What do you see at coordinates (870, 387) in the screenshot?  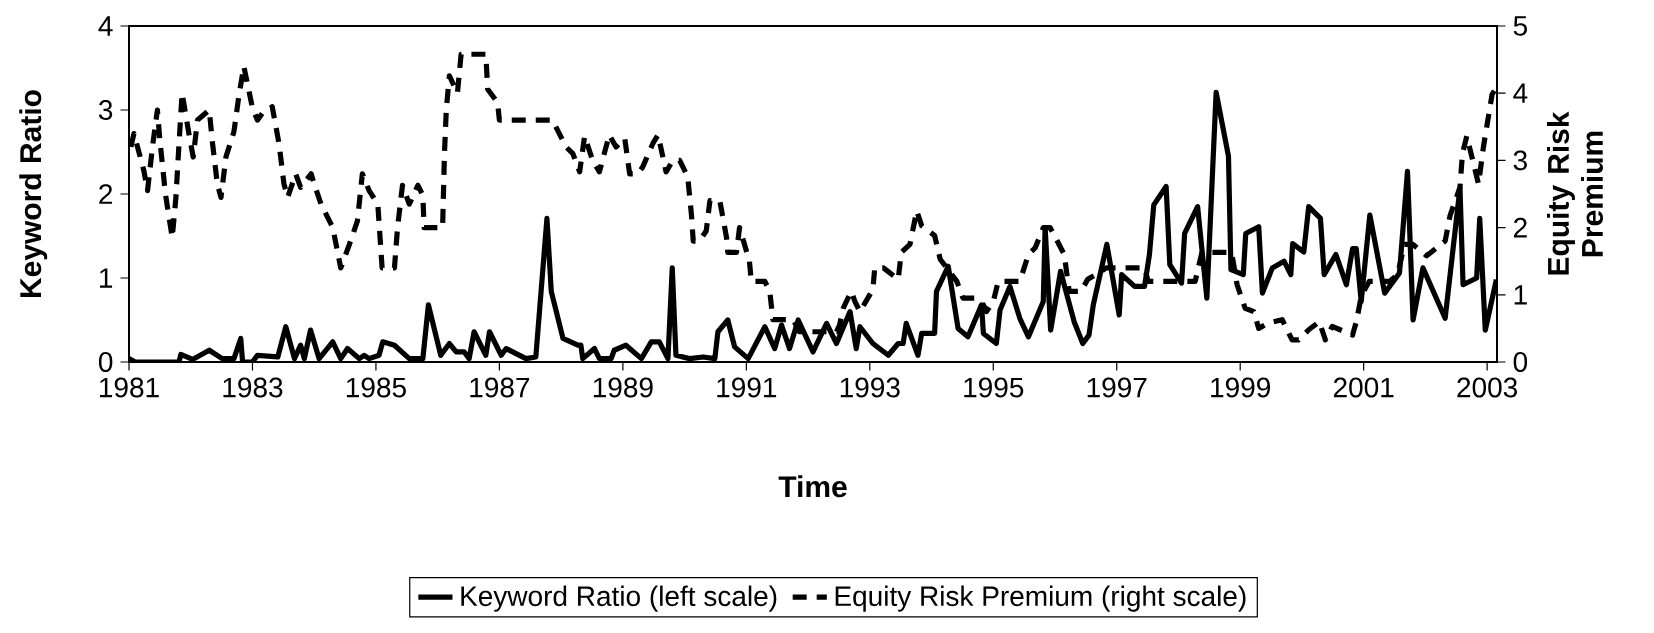 I see `x-tick-label: 1993` at bounding box center [870, 387].